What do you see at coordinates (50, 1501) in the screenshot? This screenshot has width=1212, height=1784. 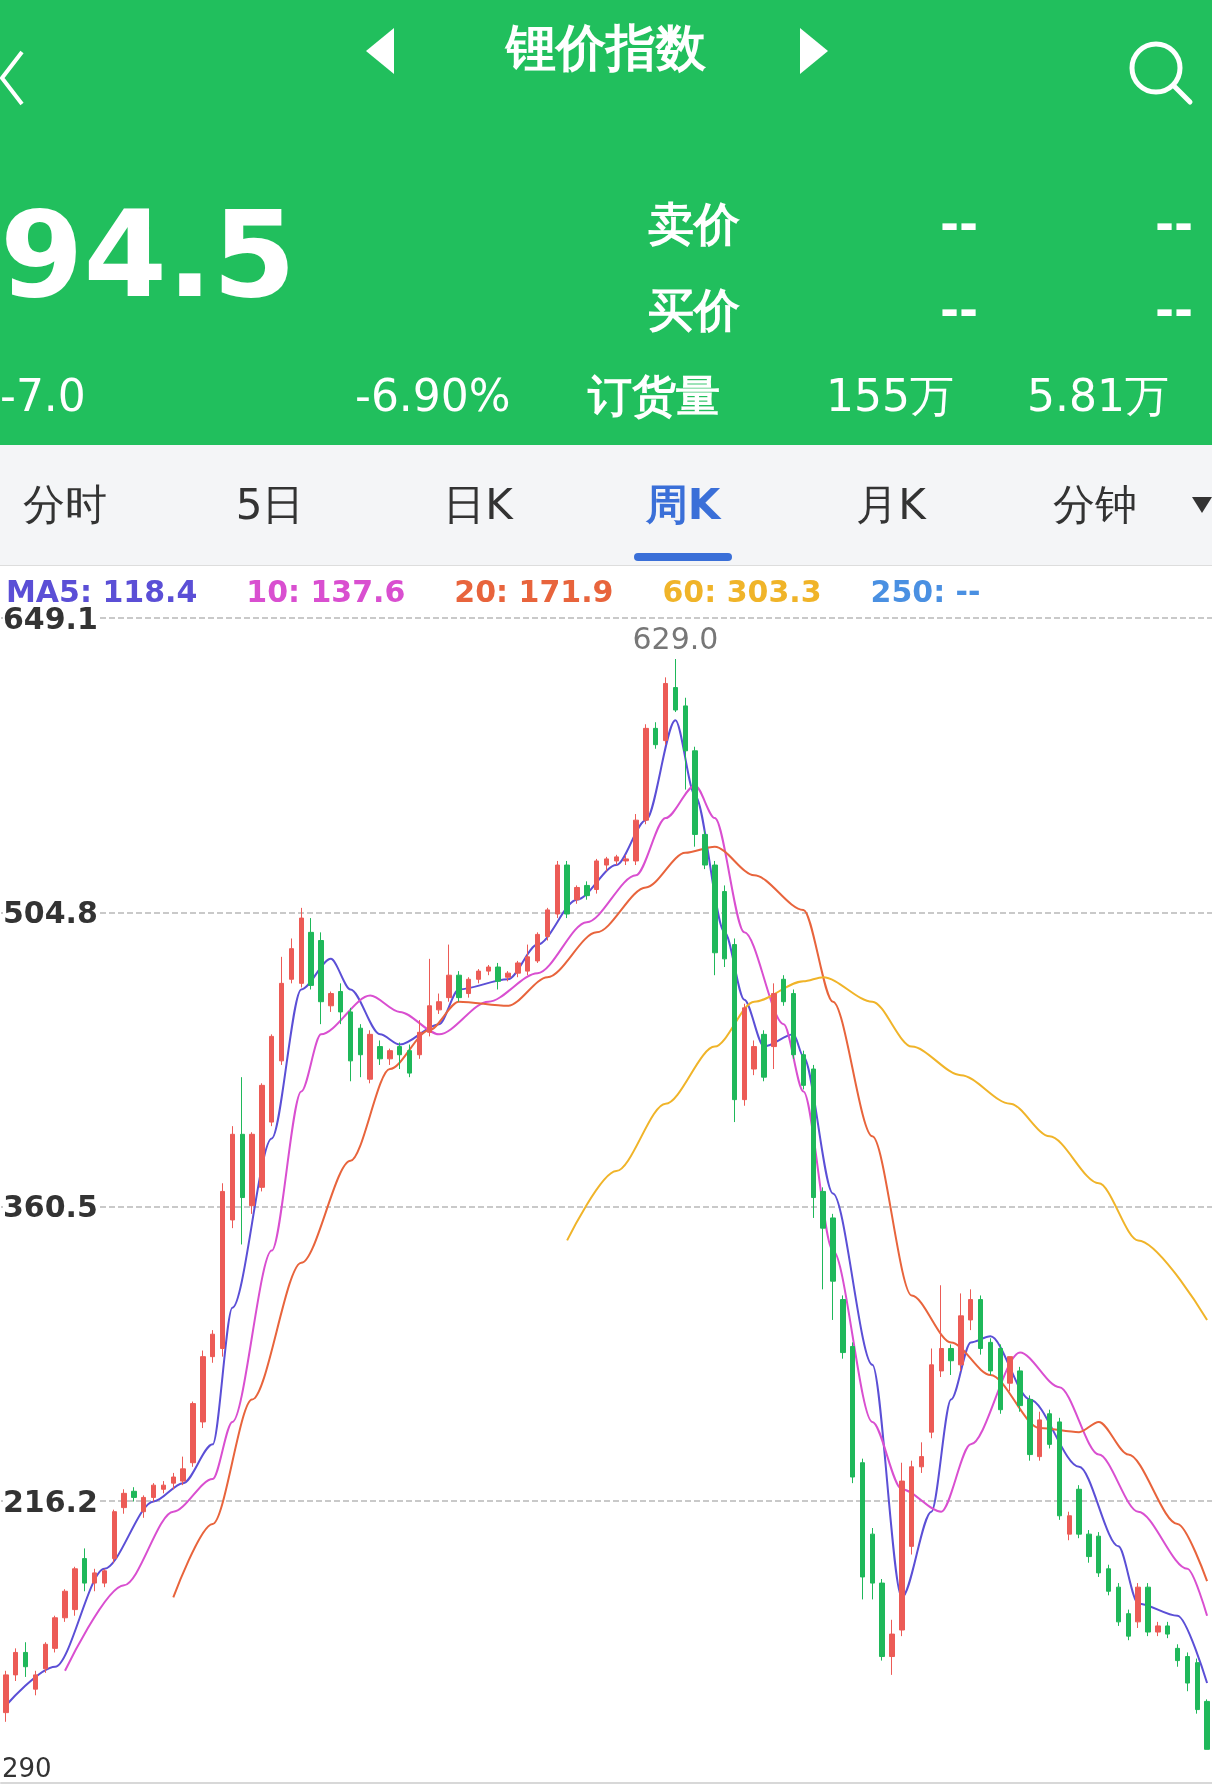 I see `y-tick-label: 216.2` at bounding box center [50, 1501].